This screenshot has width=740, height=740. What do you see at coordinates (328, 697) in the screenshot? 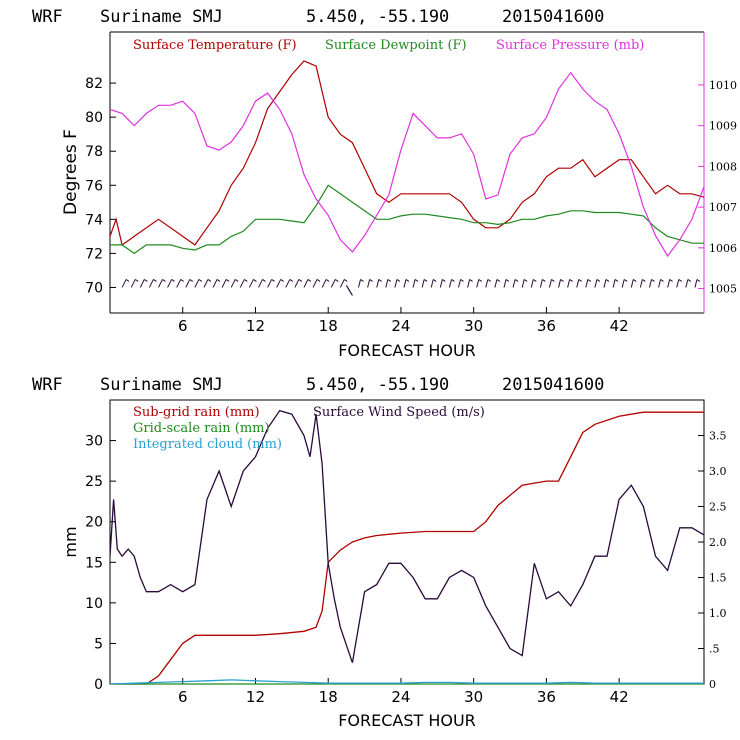
I see `bottom-xtick-label: 18` at bounding box center [328, 697].